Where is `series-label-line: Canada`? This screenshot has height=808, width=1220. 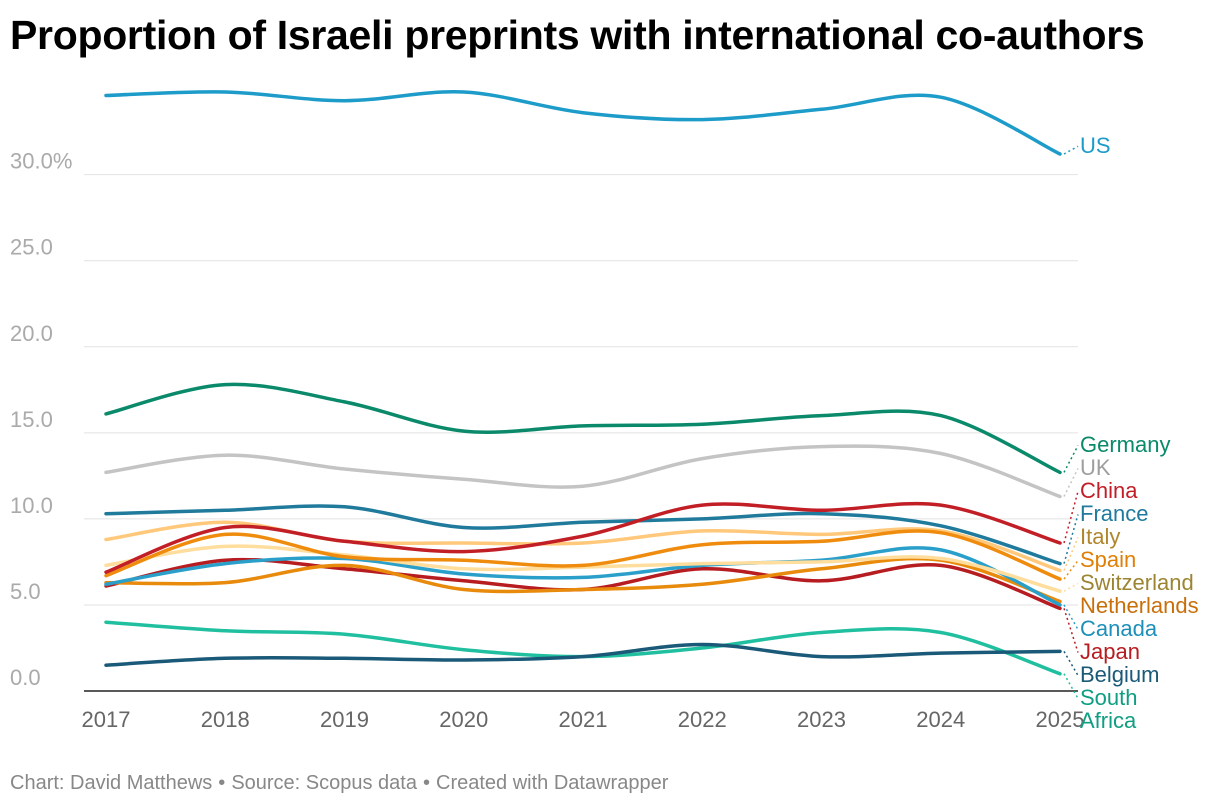
series-label-line: Canada is located at coordinates (1119, 628).